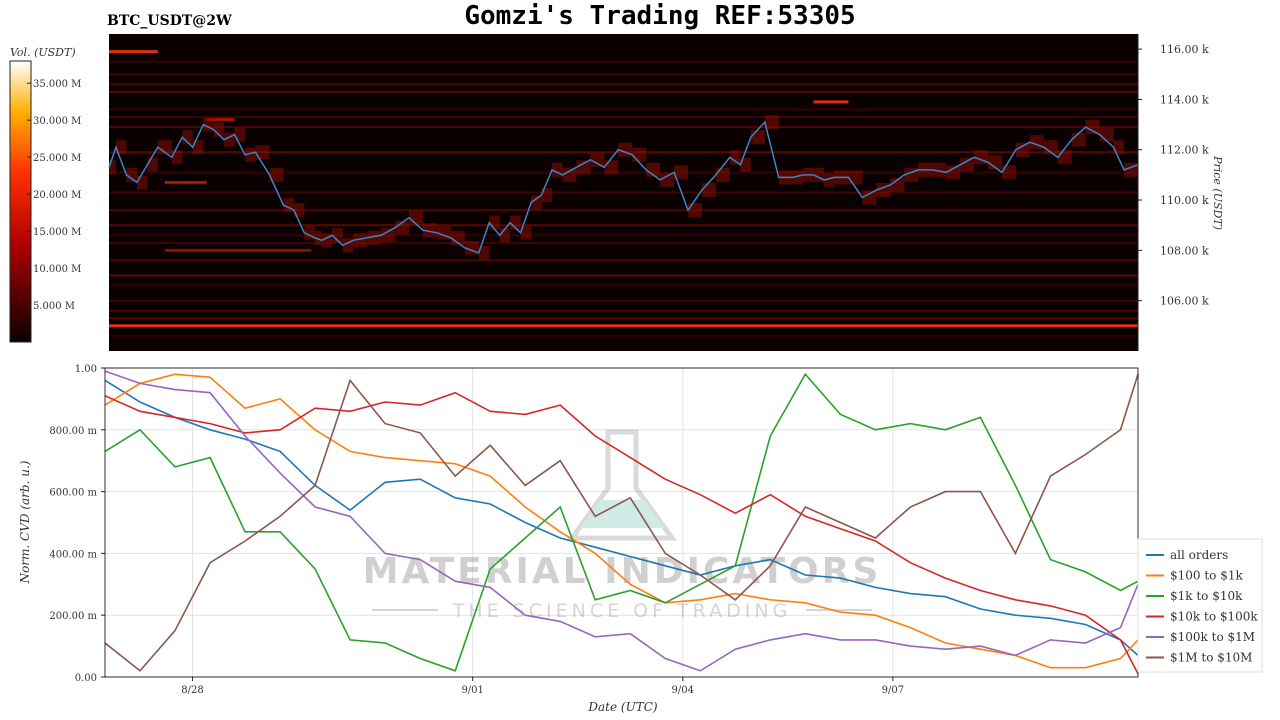 The height and width of the screenshot is (720, 1280). Describe the element at coordinates (1184, 301) in the screenshot. I see `price-tick-label: 106.00 k` at that location.